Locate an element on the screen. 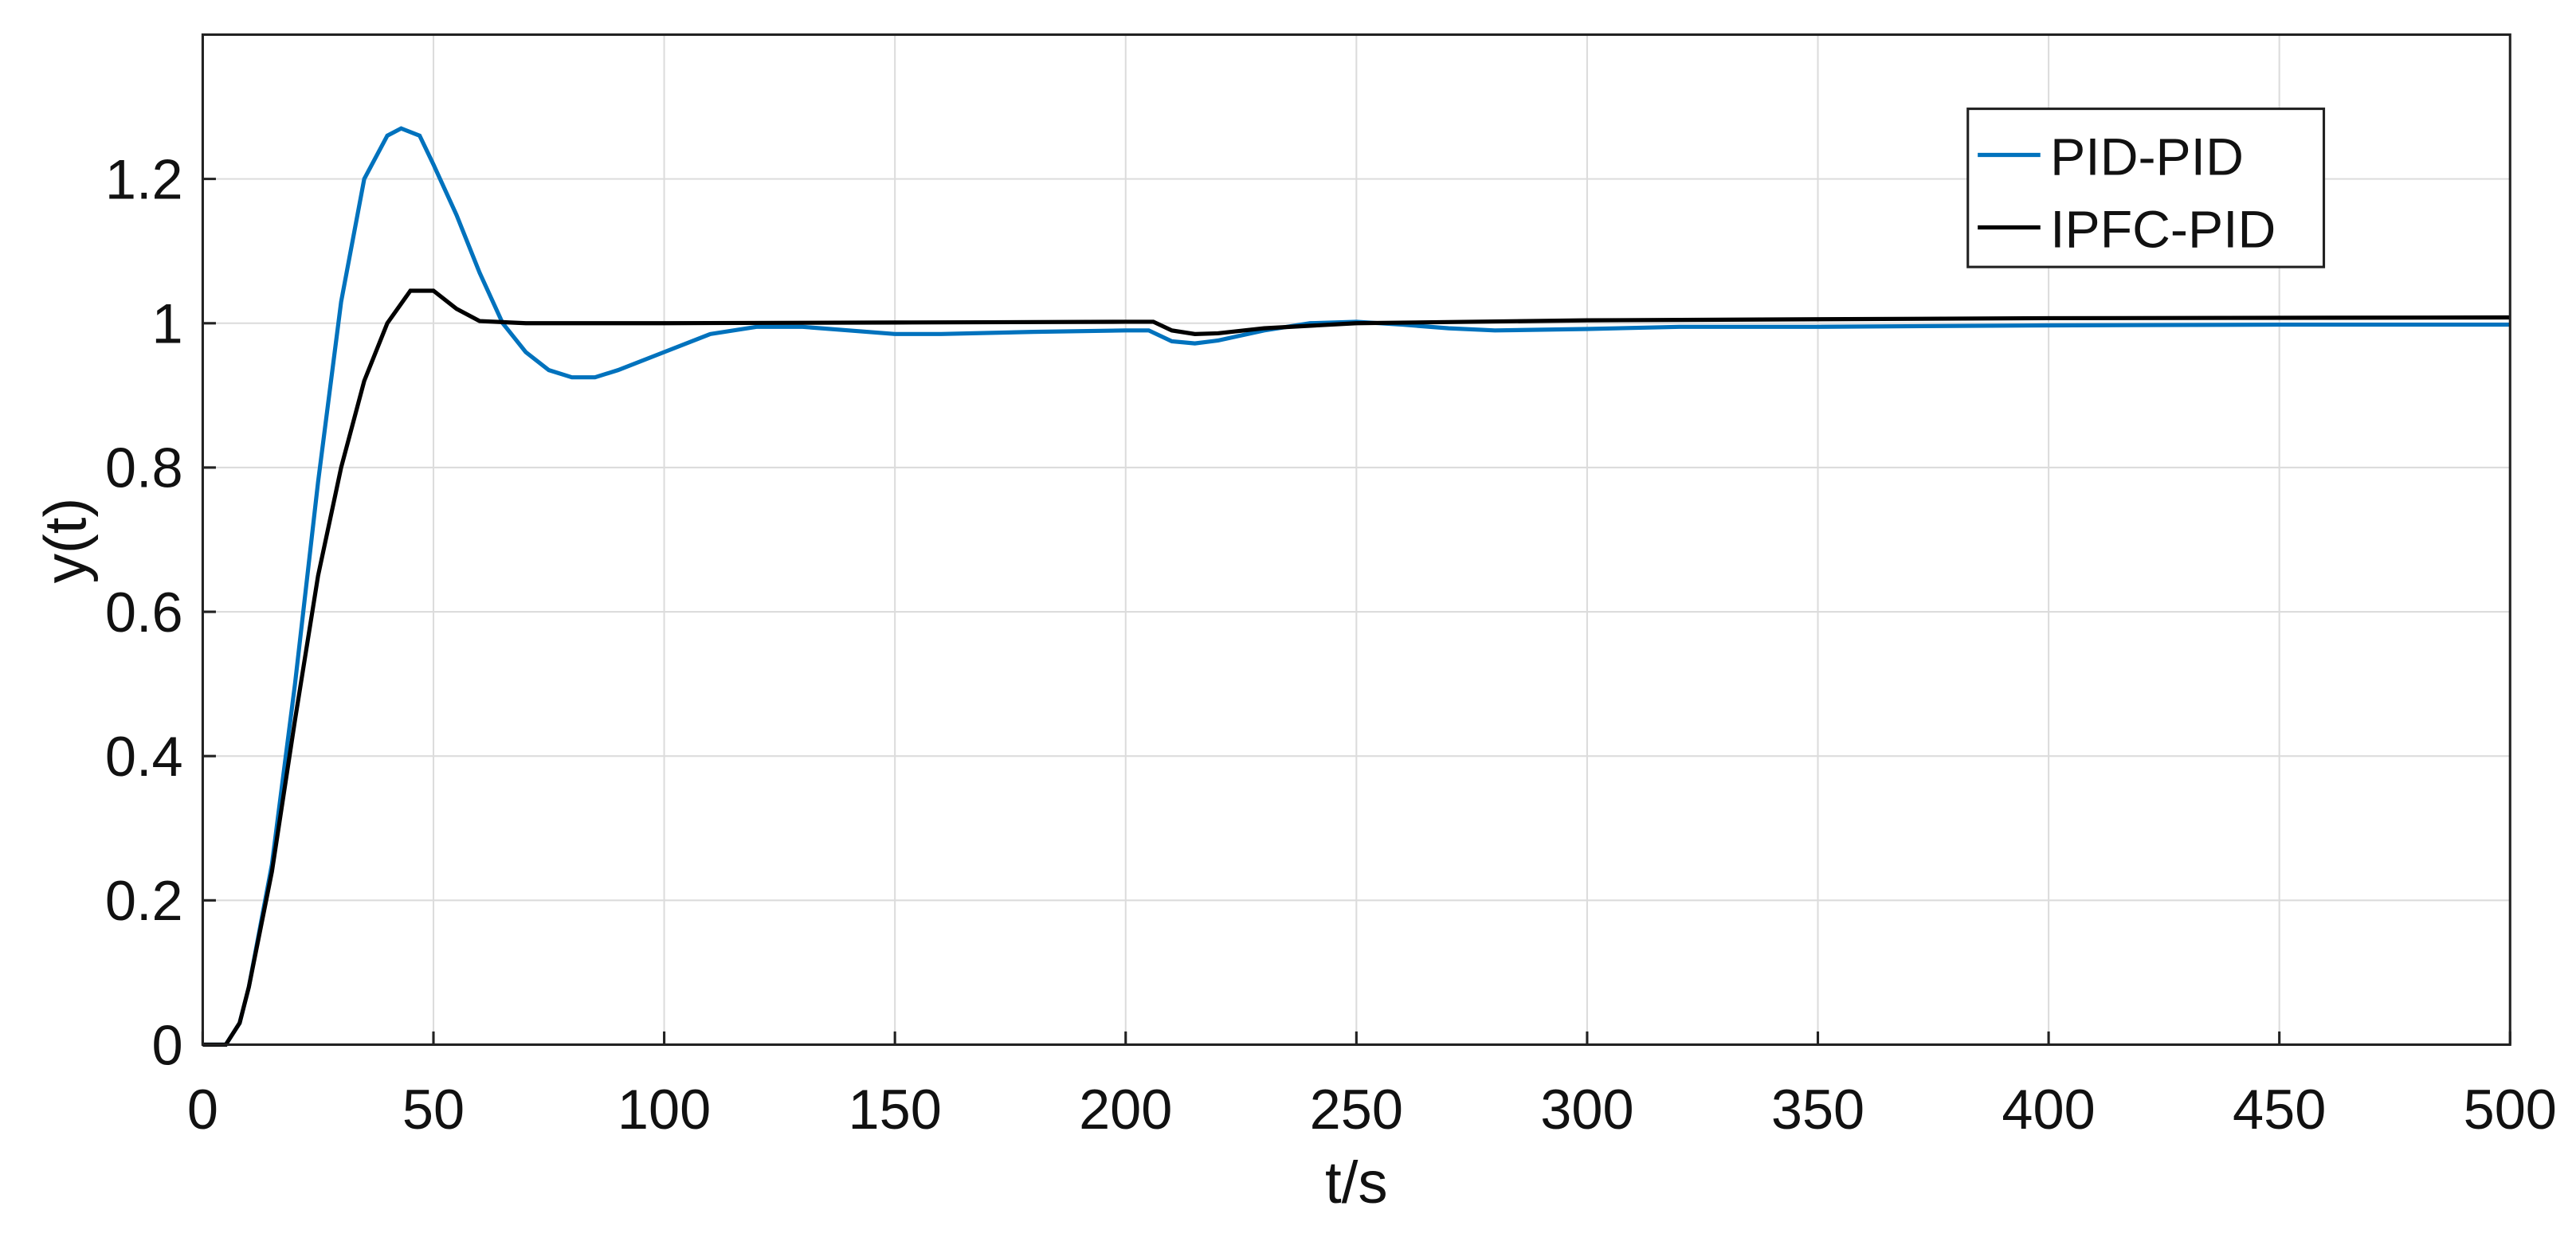 This screenshot has height=1249, width=2576. x-tick-label: 500 is located at coordinates (2511, 1109).